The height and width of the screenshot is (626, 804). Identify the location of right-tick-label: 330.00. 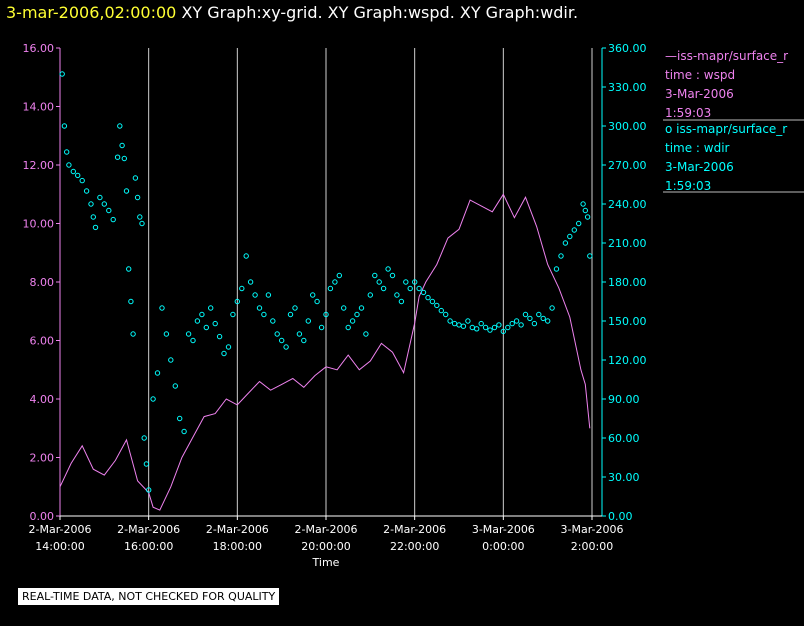
(627, 87).